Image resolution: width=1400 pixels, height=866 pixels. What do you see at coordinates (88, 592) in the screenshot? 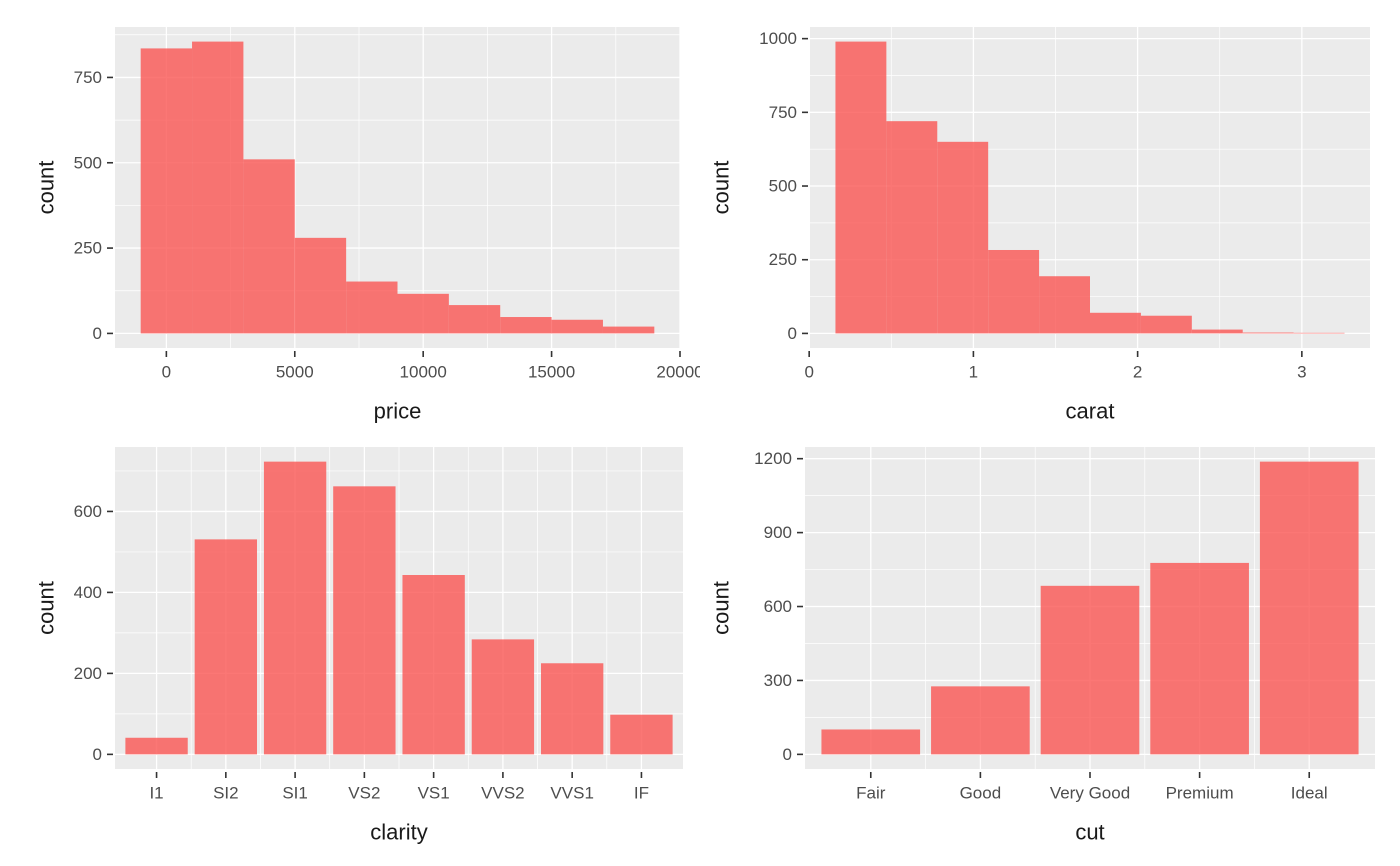
I see `y-tick-label: 400` at bounding box center [88, 592].